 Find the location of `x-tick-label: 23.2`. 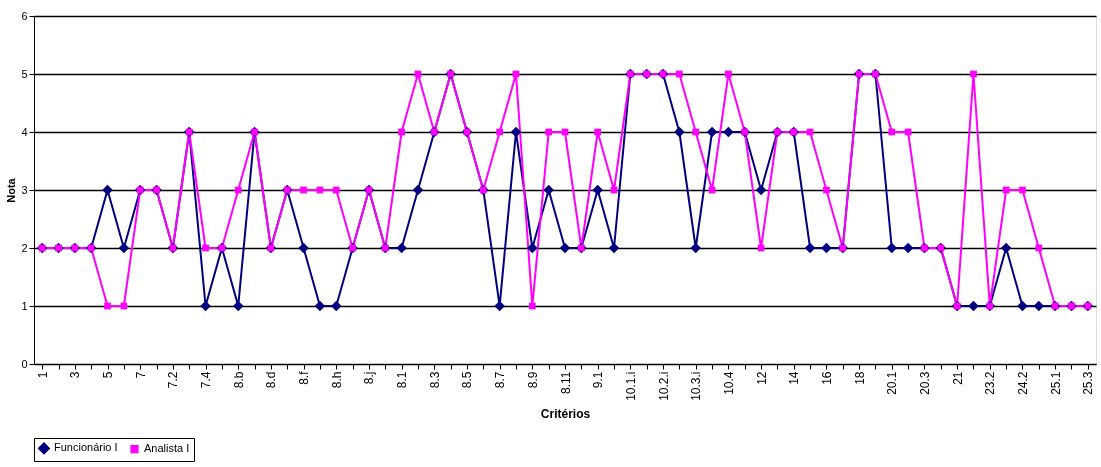

x-tick-label: 23.2 is located at coordinates (990, 383).